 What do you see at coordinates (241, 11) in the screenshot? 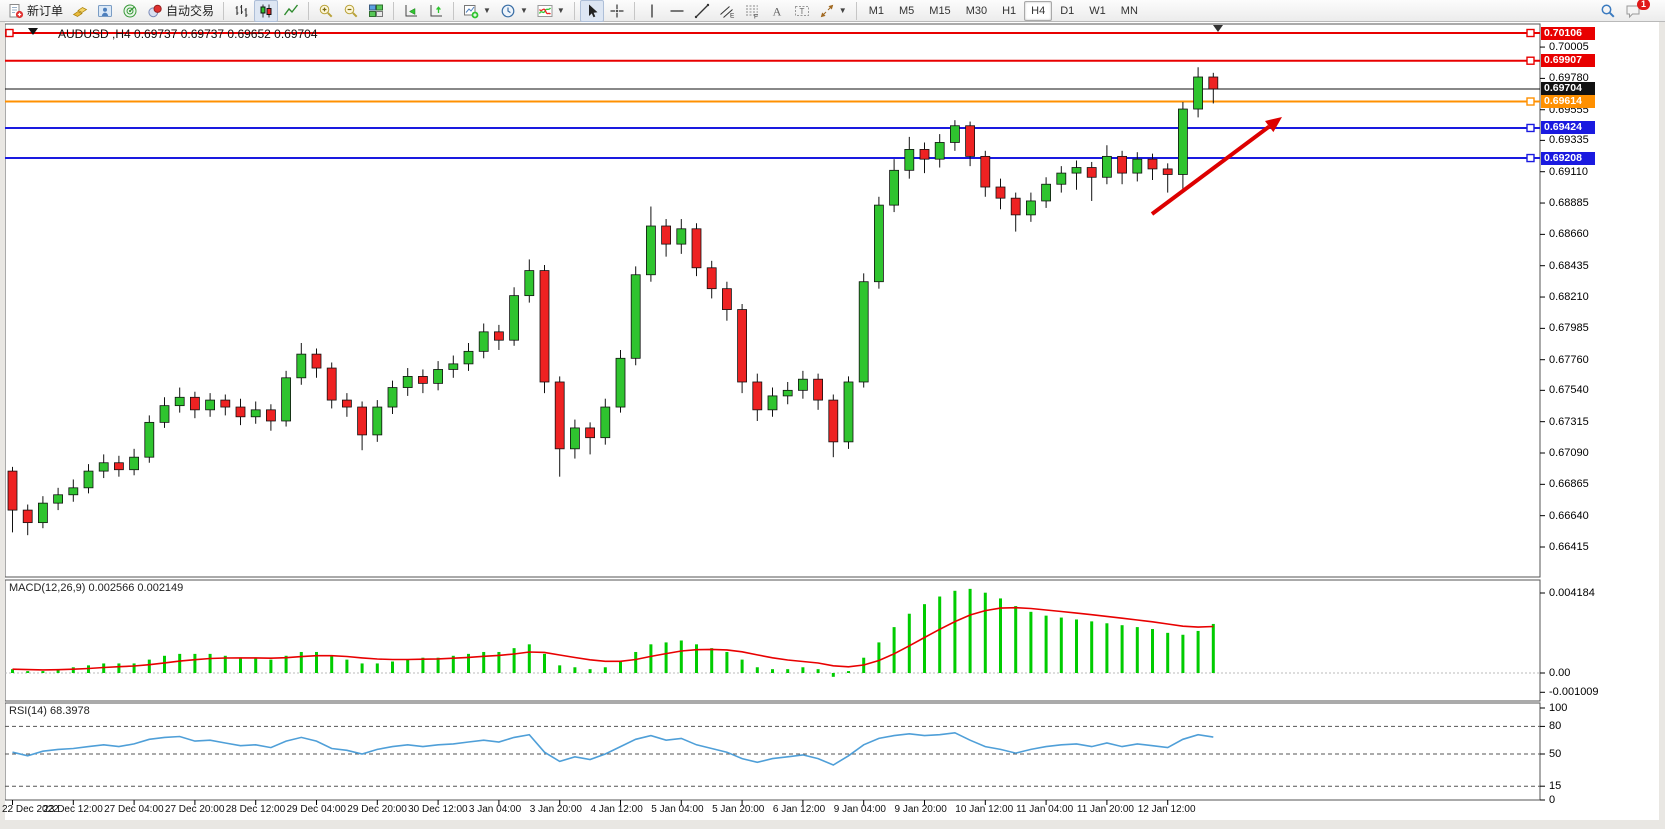
I see `bar-chart-mode-button` at bounding box center [241, 11].